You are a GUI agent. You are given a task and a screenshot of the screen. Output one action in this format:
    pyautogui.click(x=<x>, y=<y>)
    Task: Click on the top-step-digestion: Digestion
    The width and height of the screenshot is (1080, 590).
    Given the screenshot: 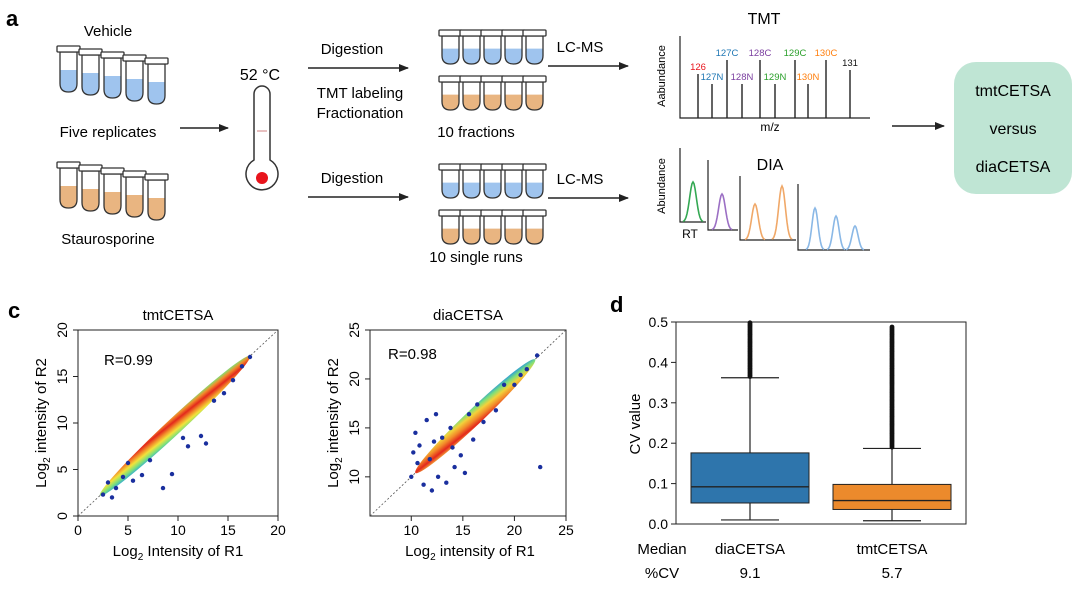 What is the action you would take?
    pyautogui.click(x=352, y=49)
    